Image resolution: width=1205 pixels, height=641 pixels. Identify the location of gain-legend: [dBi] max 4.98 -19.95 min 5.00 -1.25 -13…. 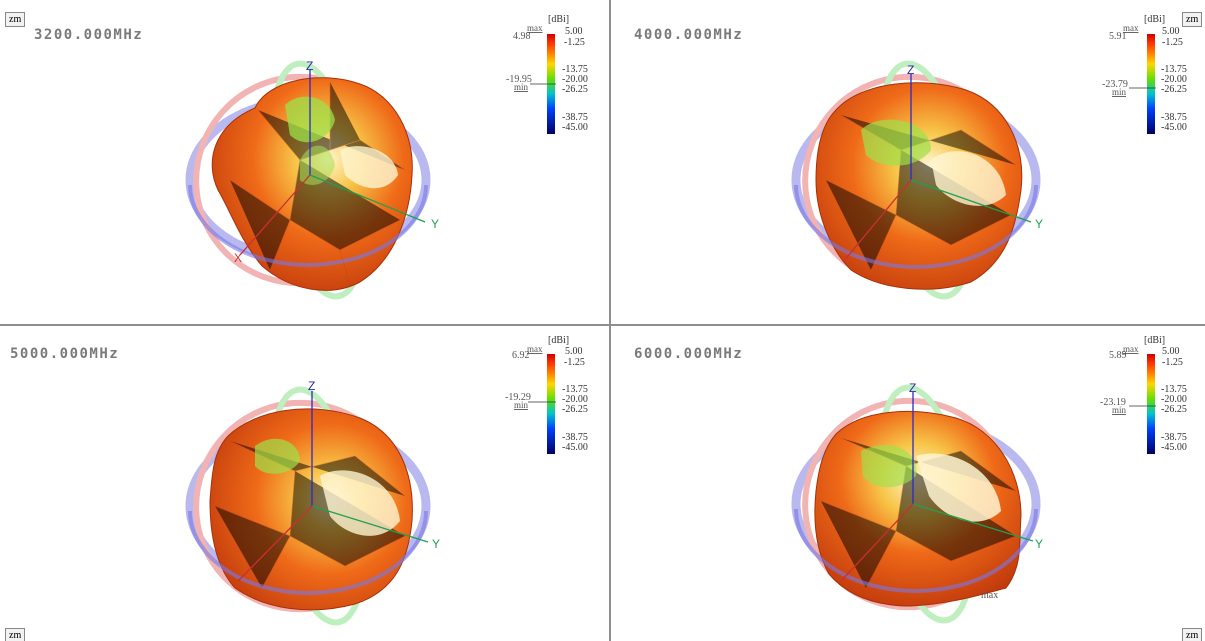
(547, 74).